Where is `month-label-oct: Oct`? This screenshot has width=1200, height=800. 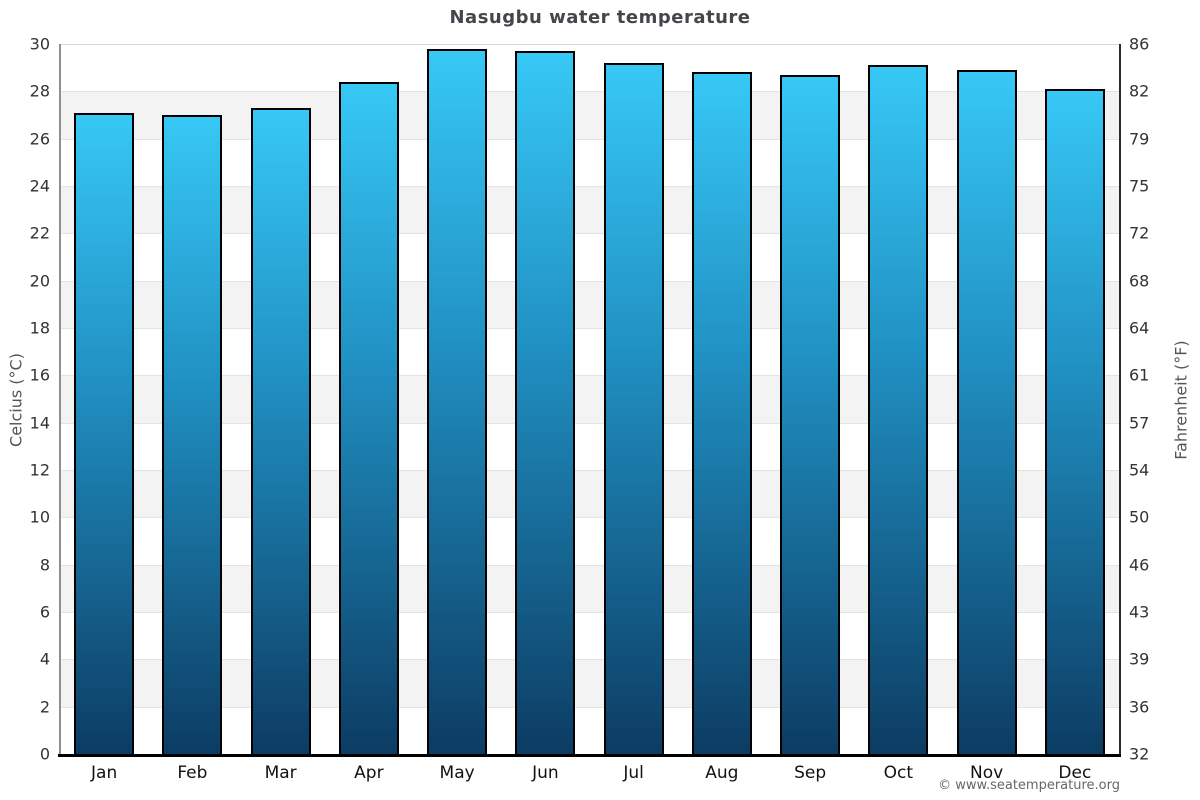 month-label-oct: Oct is located at coordinates (898, 773).